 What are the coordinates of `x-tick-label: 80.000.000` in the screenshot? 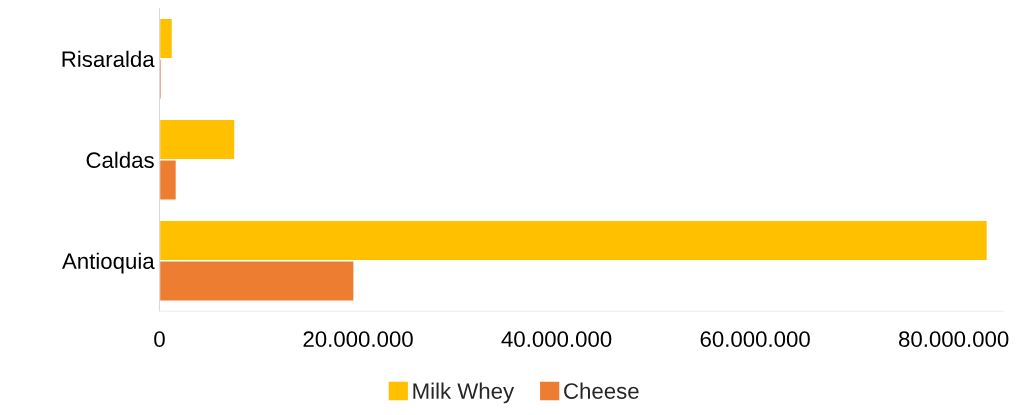 It's located at (954, 339).